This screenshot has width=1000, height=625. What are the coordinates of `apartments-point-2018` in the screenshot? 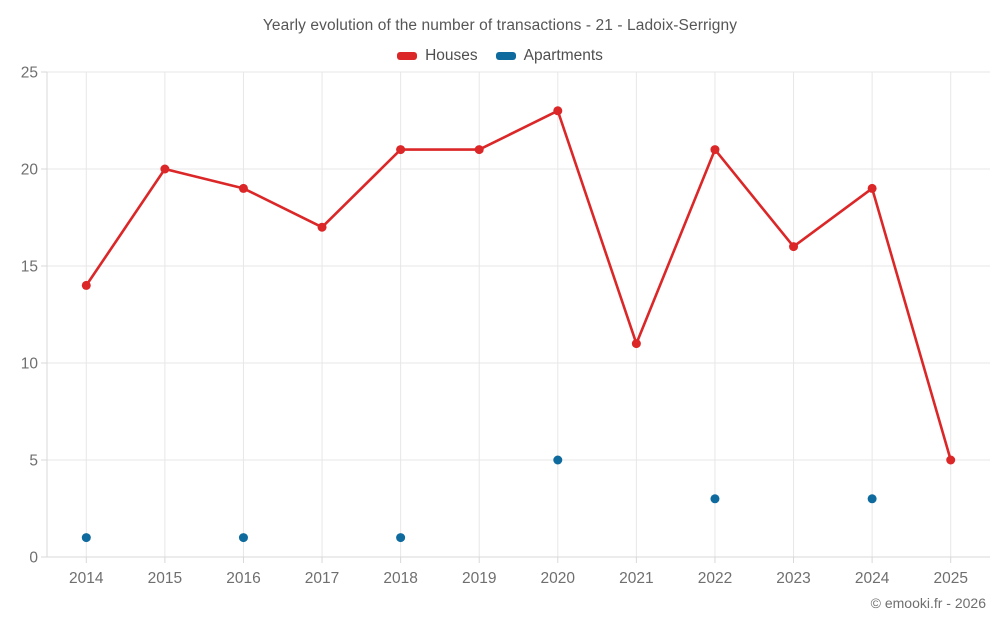 It's located at (401, 538).